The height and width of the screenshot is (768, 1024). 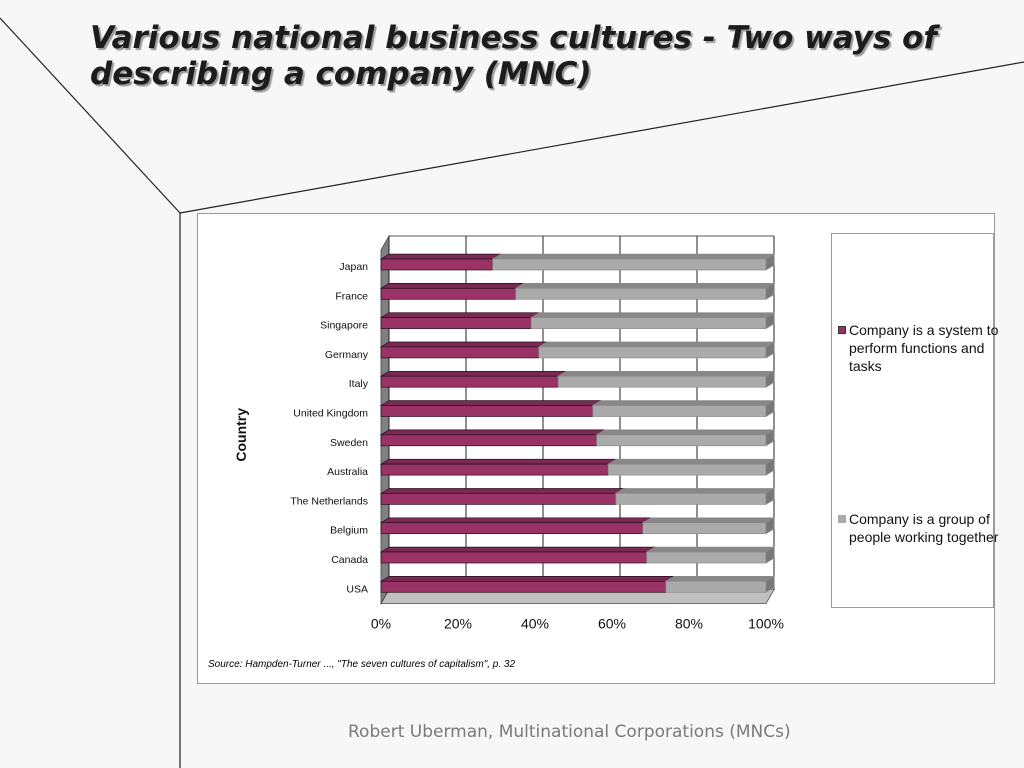 What do you see at coordinates (349, 531) in the screenshot?
I see `category-label: Belgium` at bounding box center [349, 531].